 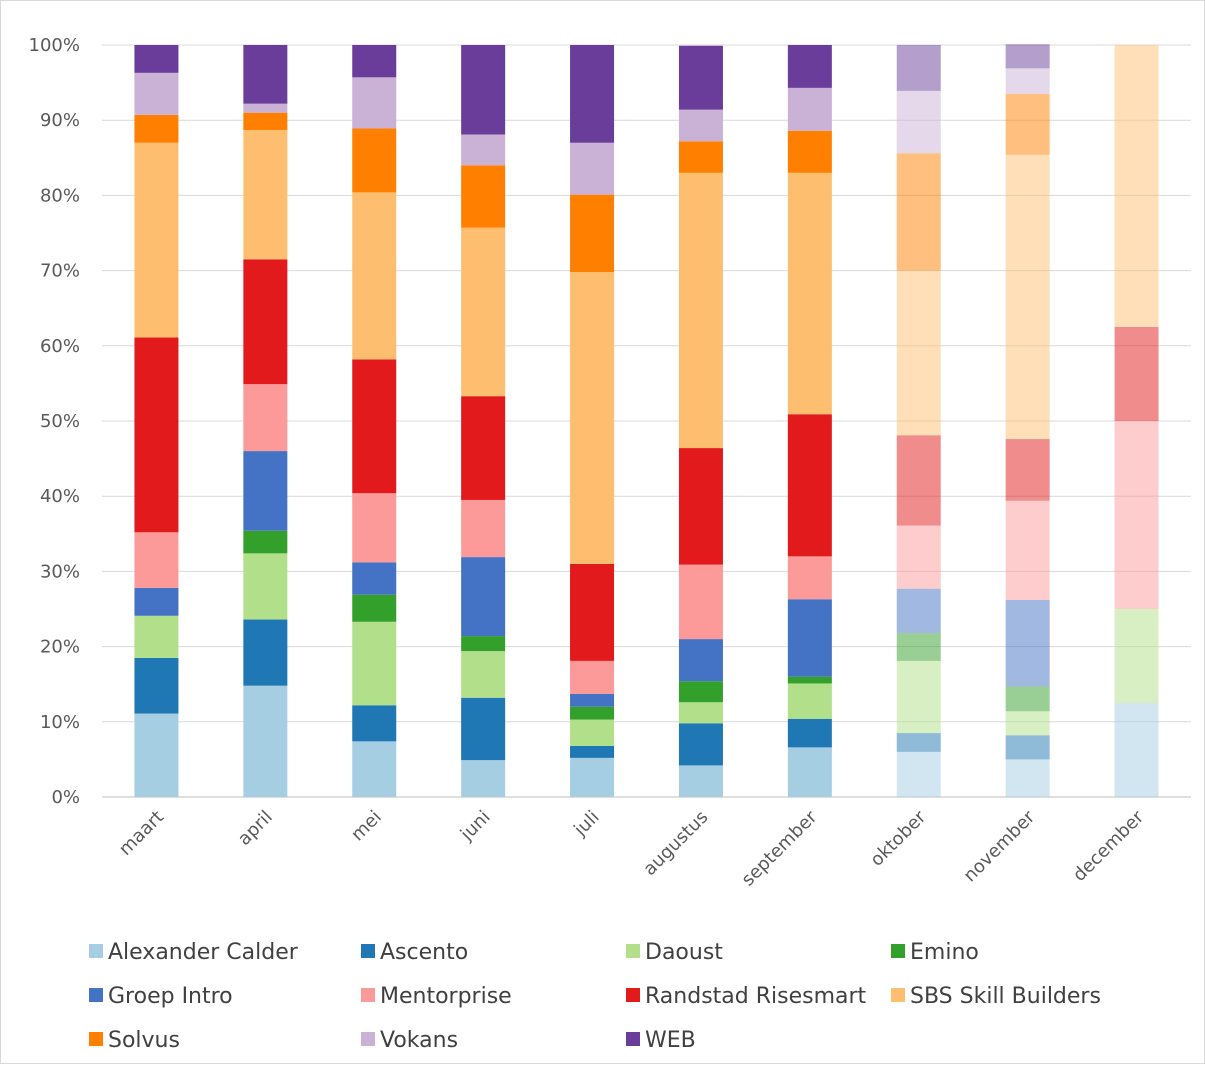 What do you see at coordinates (366, 826) in the screenshot?
I see `x-tick-label: mei` at bounding box center [366, 826].